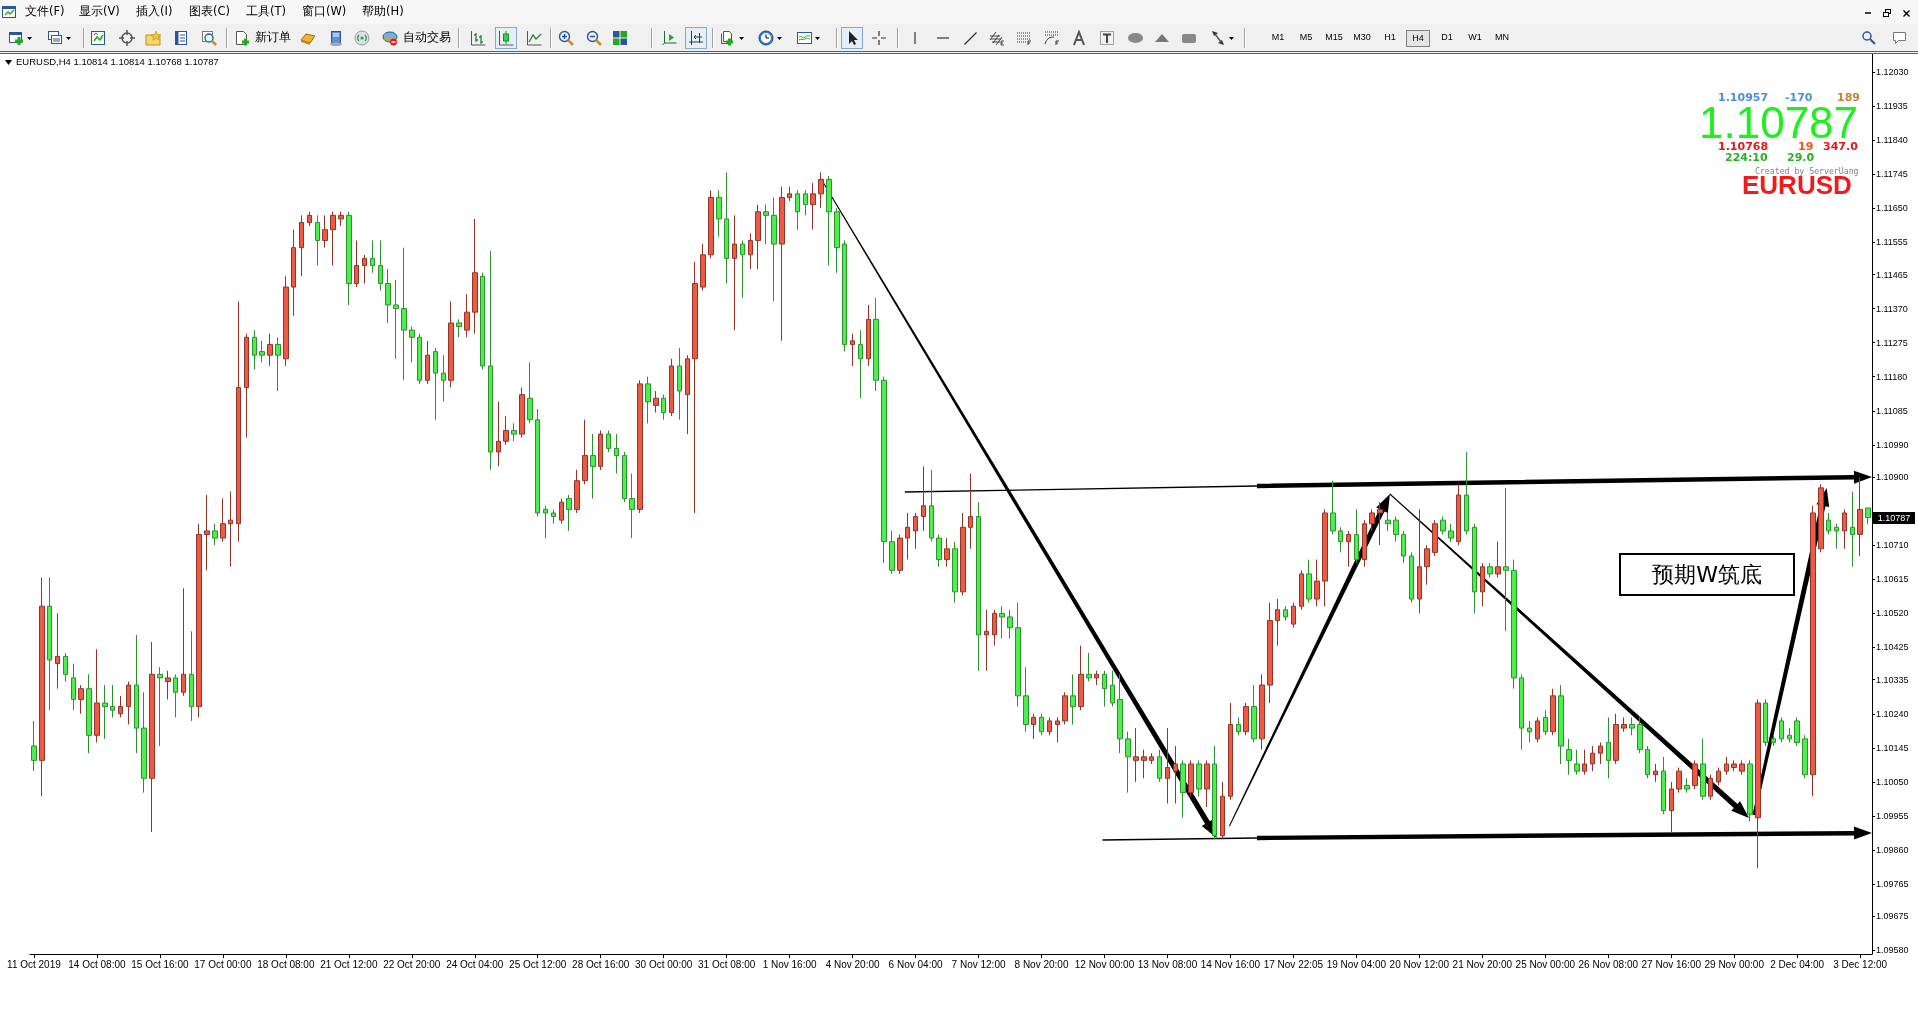 The height and width of the screenshot is (1014, 1918). I want to click on text: H1, so click(1390, 37).